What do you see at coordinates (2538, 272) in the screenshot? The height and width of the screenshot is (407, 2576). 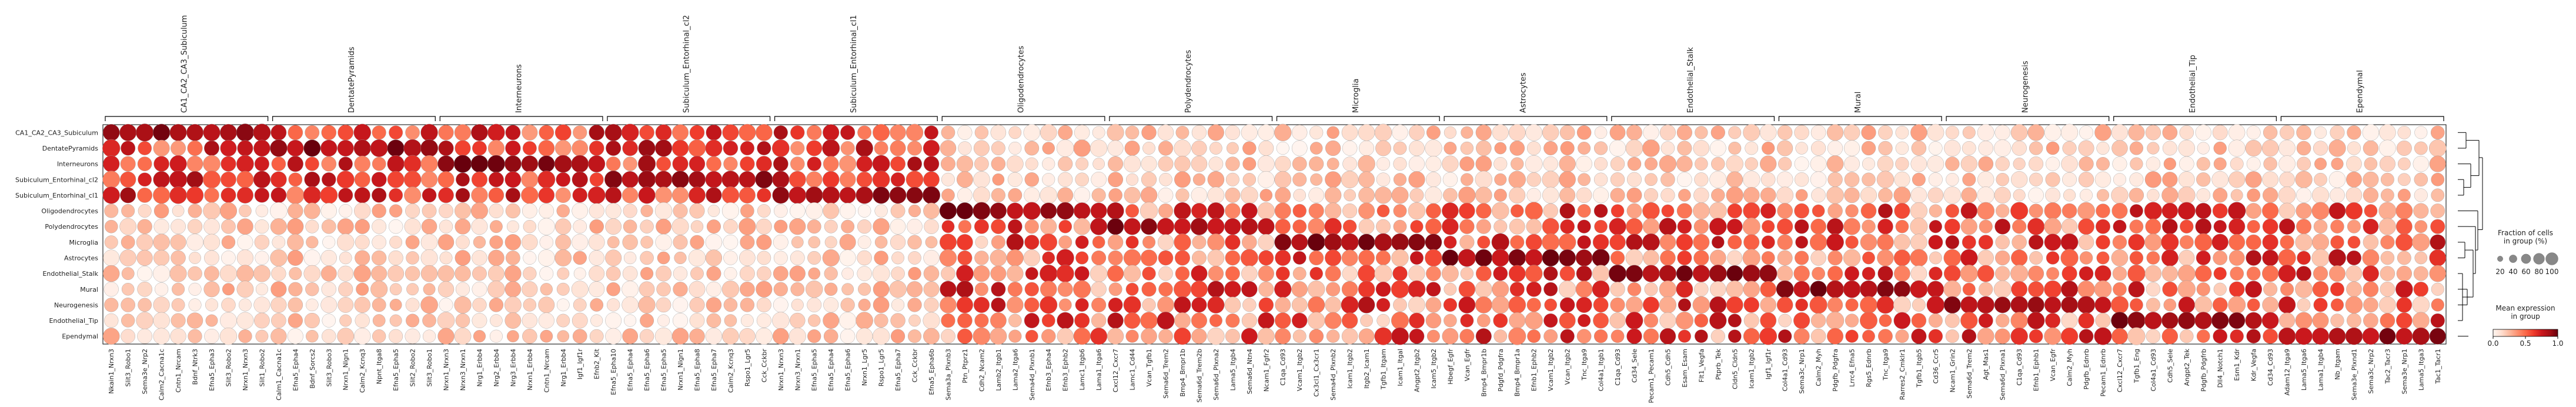 I see `size-legend-tick: 80` at bounding box center [2538, 272].